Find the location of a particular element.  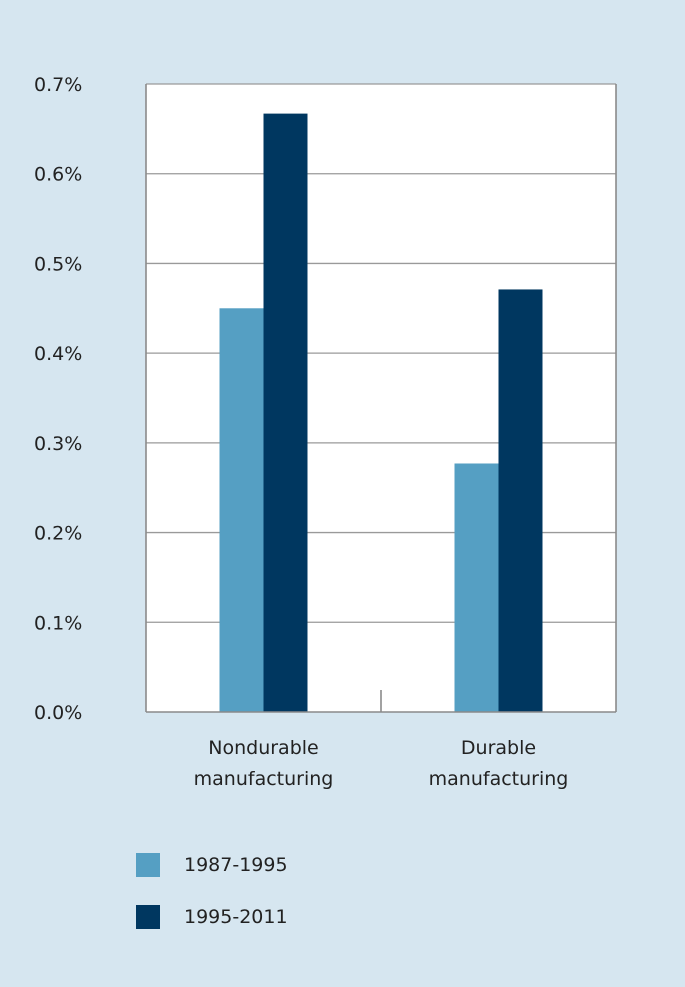

x-category-label: Durable is located at coordinates (498, 748).